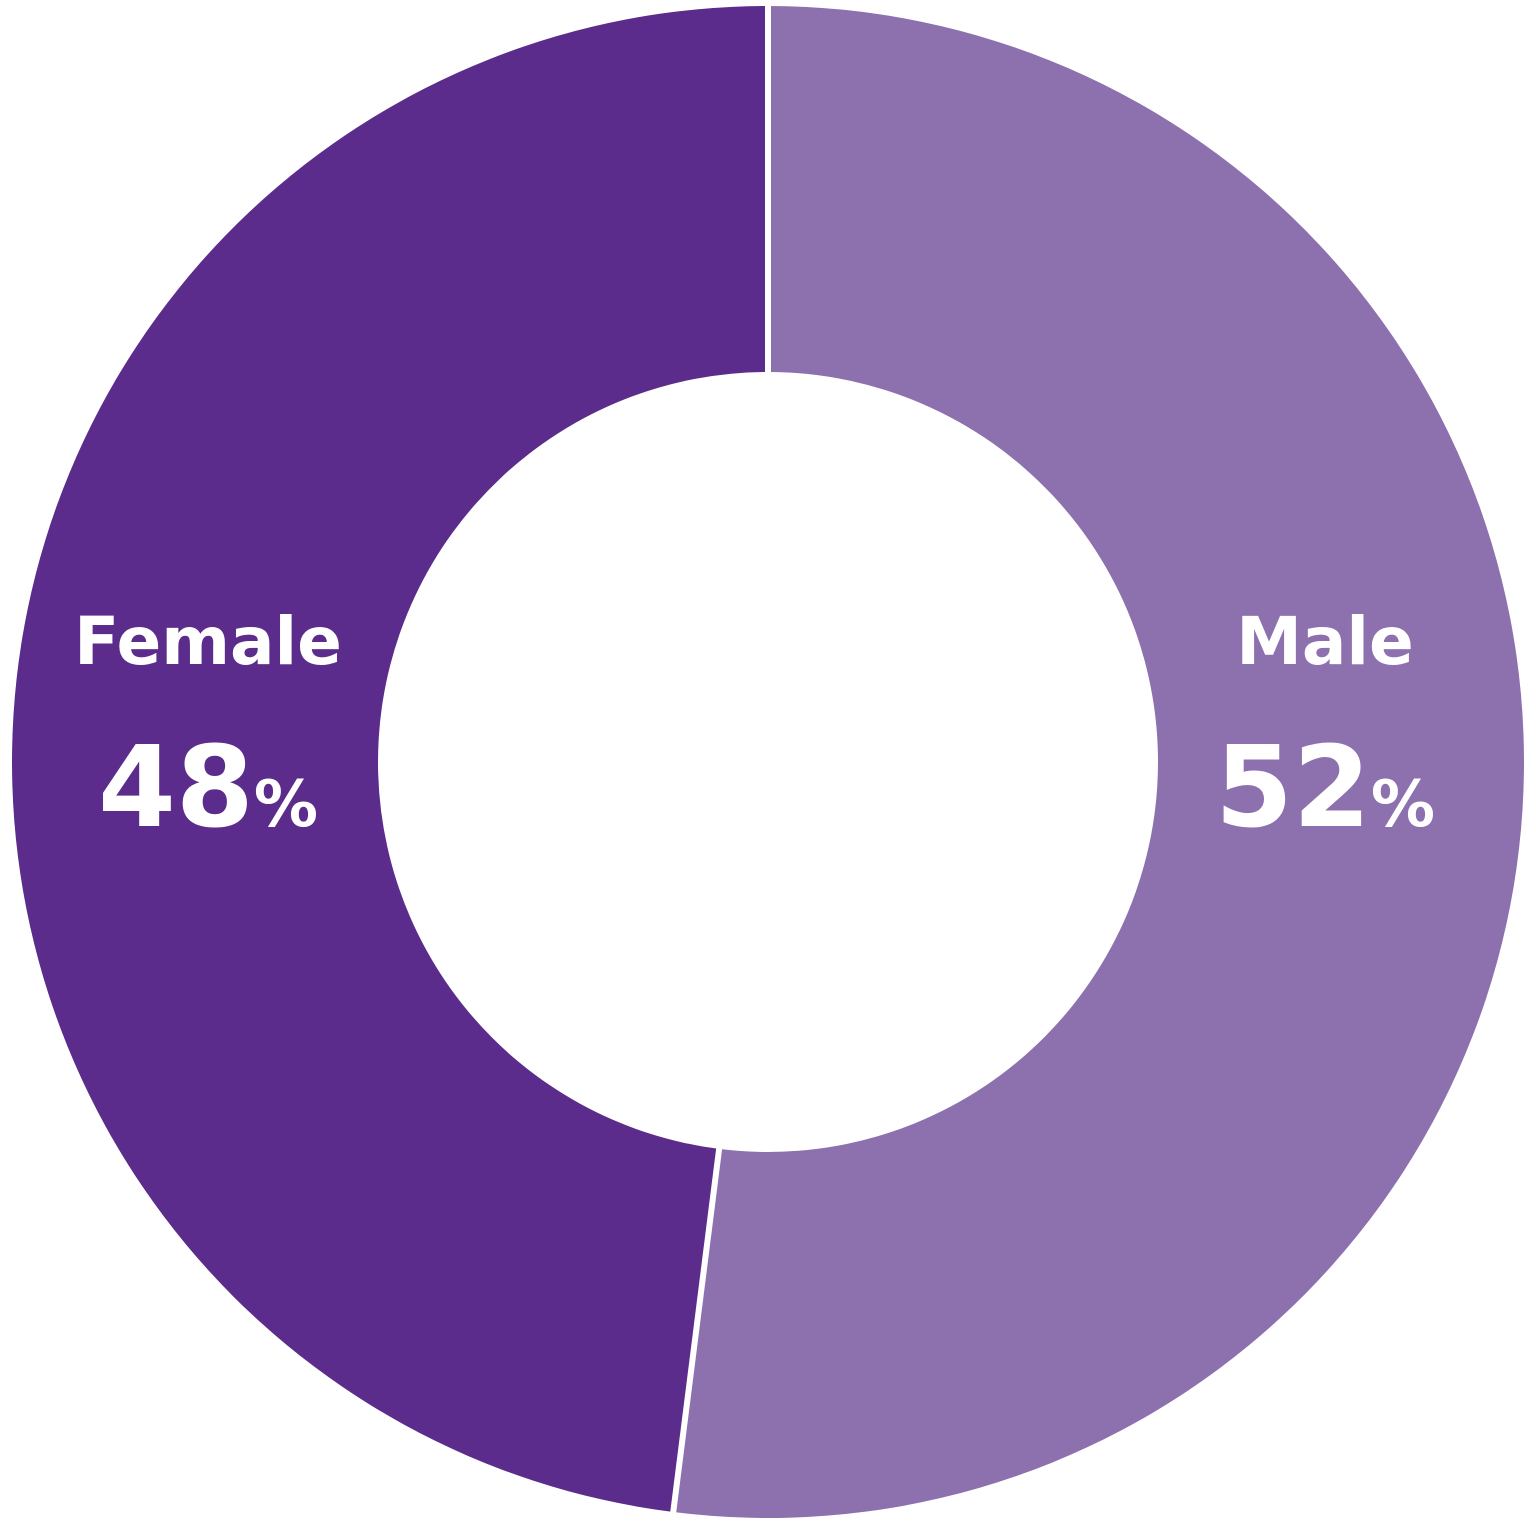  What do you see at coordinates (696, 1330) in the screenshot?
I see `slice-separator` at bounding box center [696, 1330].